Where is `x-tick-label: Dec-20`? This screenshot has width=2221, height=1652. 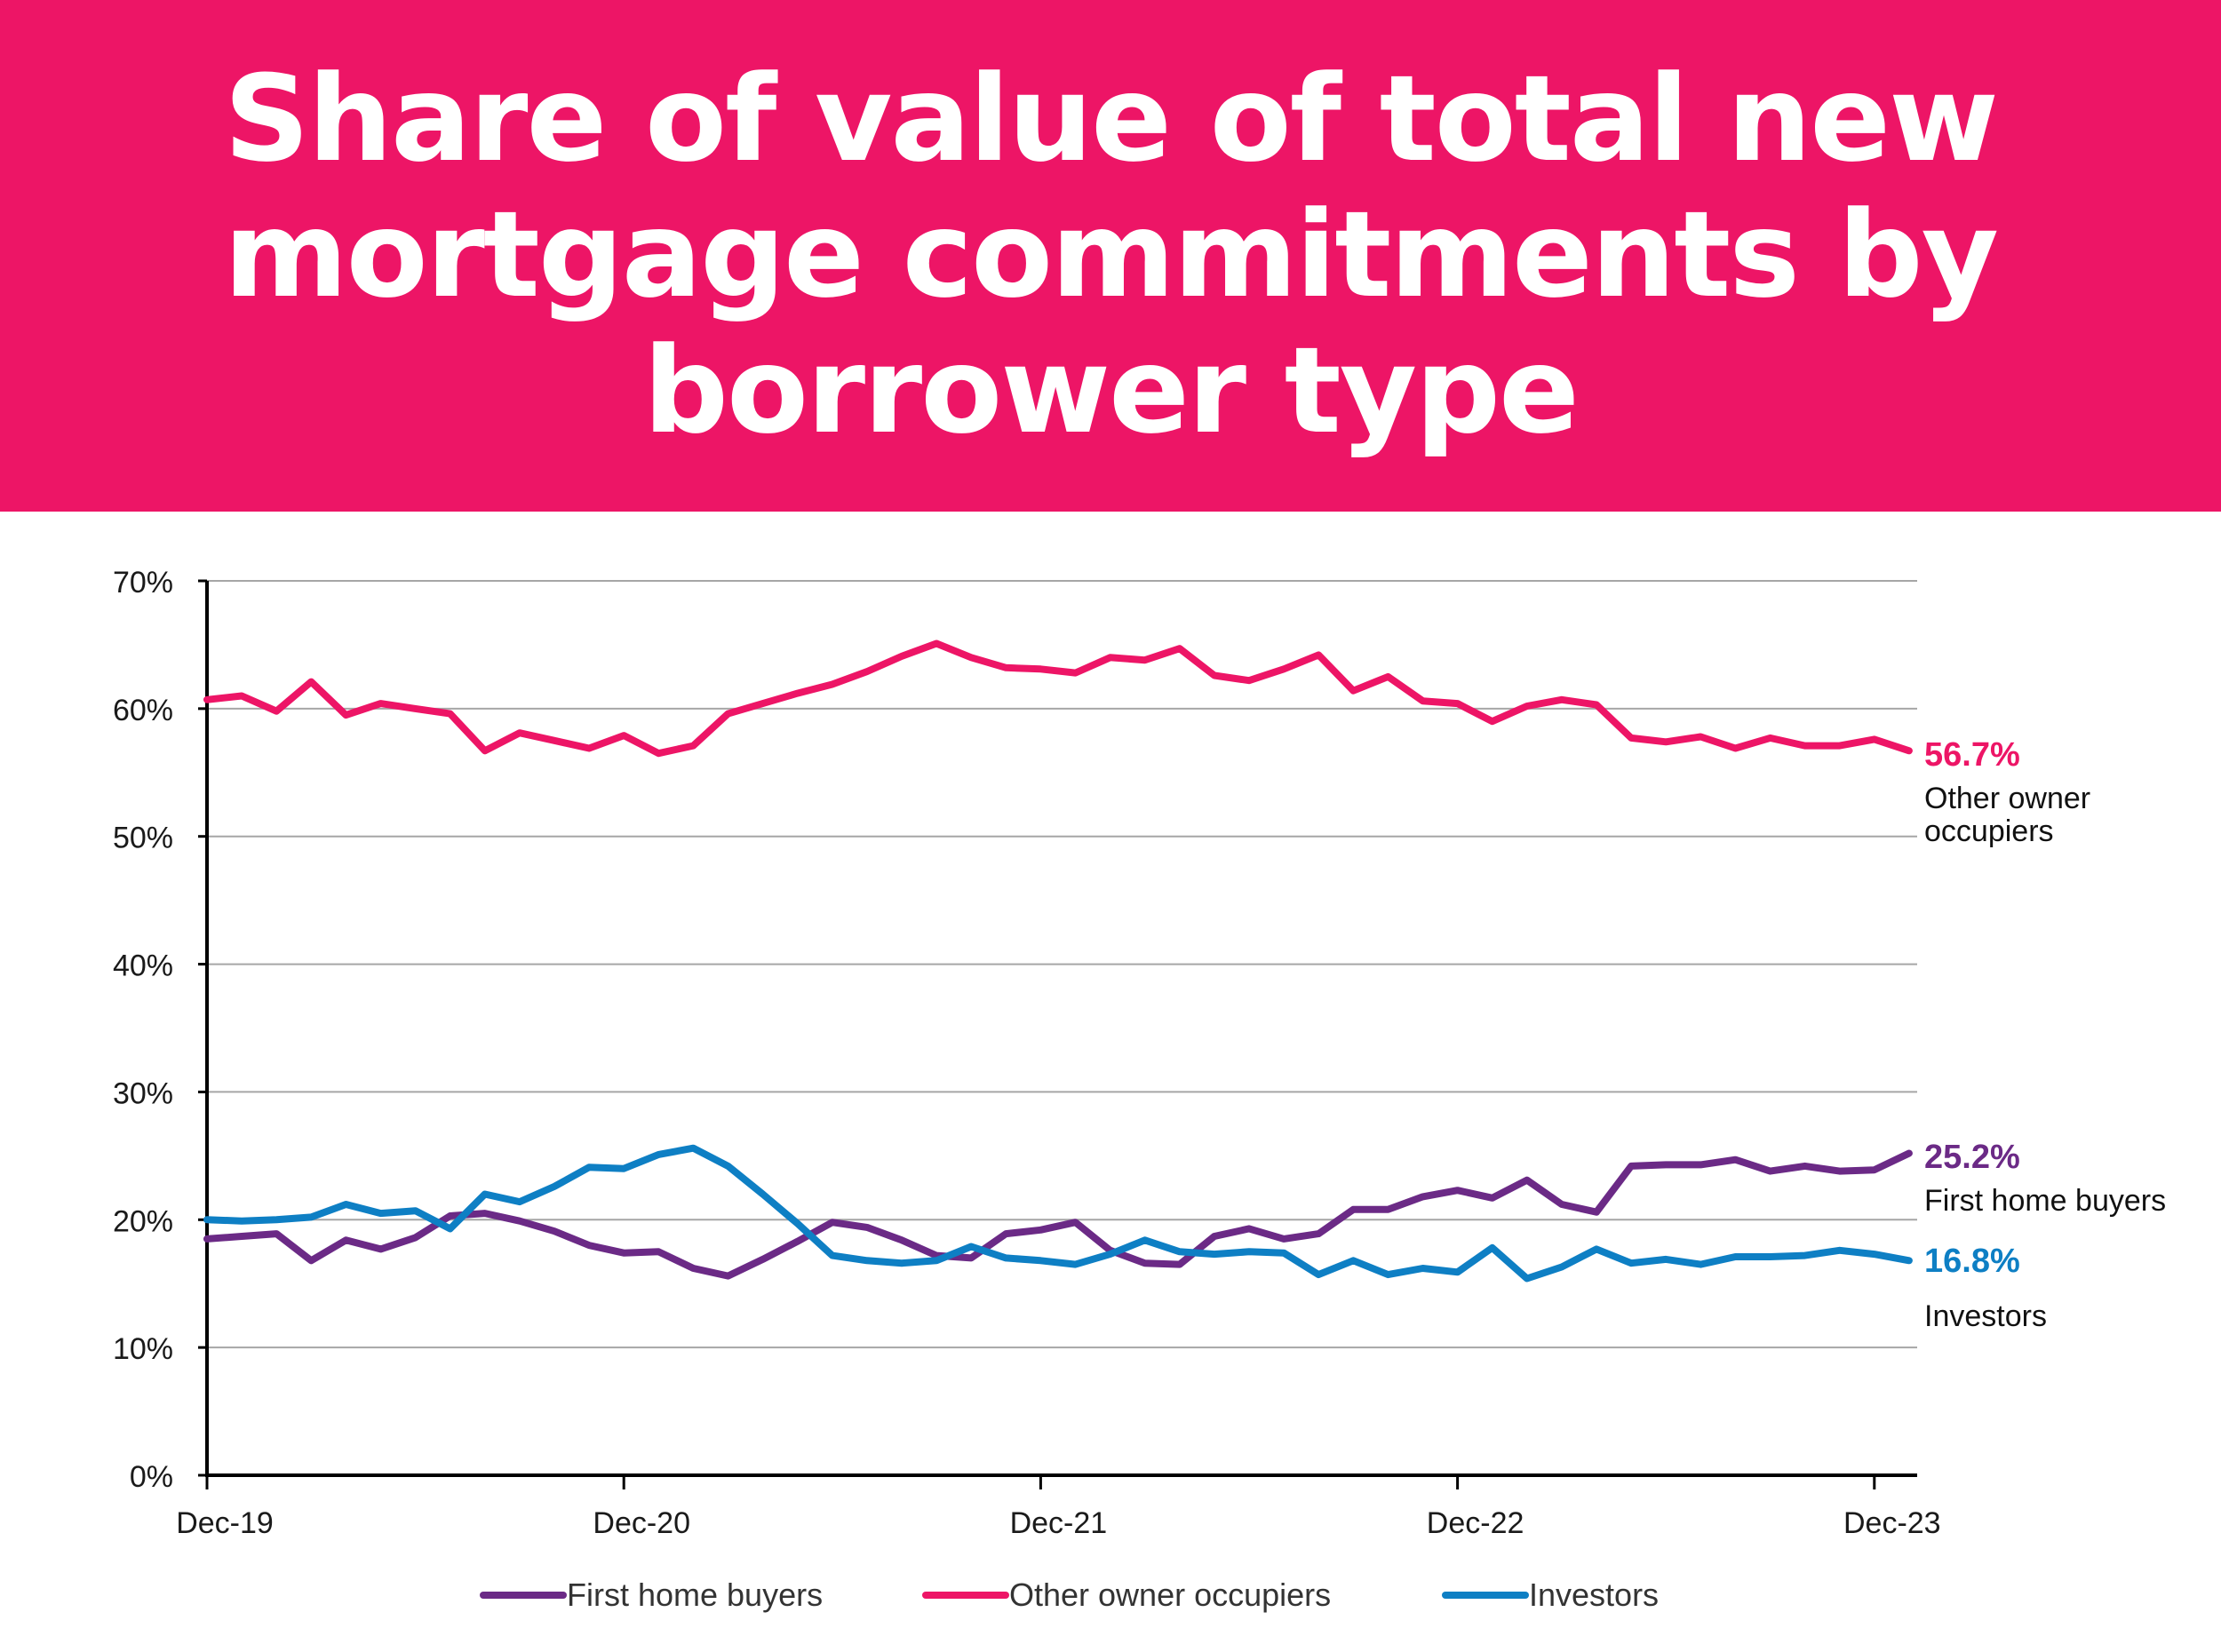
x-tick-label: Dec-20 is located at coordinates (641, 1523).